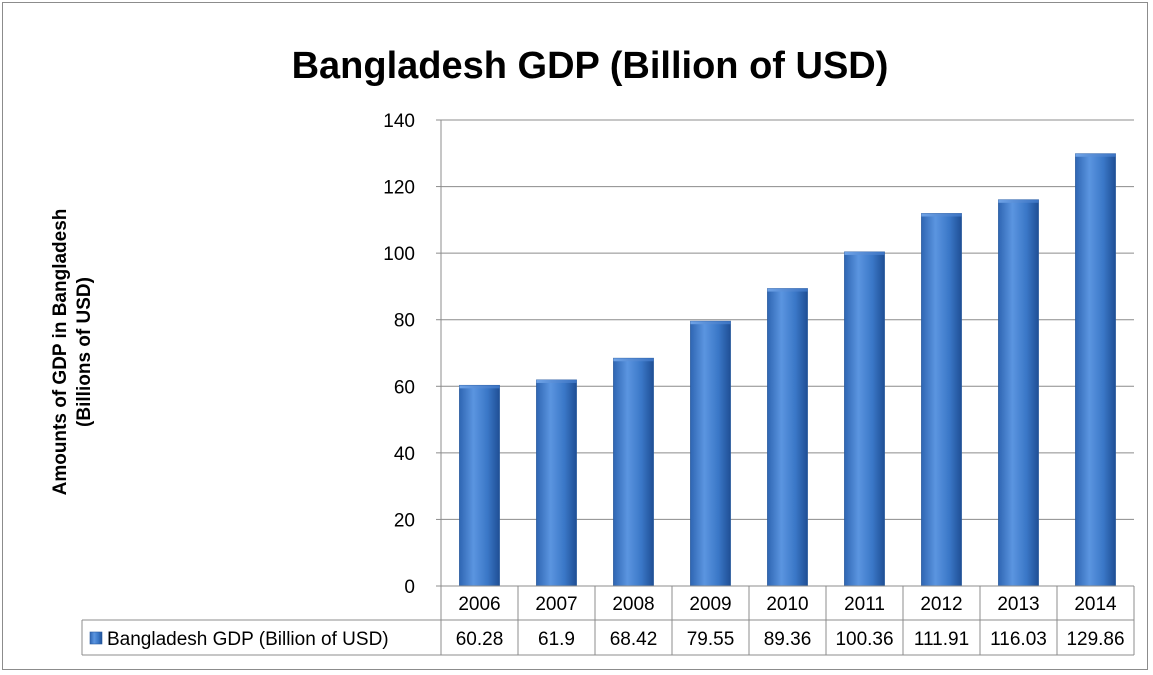 The image size is (1153, 675). Describe the element at coordinates (556, 604) in the screenshot. I see `category-label-2007: 2007` at that location.